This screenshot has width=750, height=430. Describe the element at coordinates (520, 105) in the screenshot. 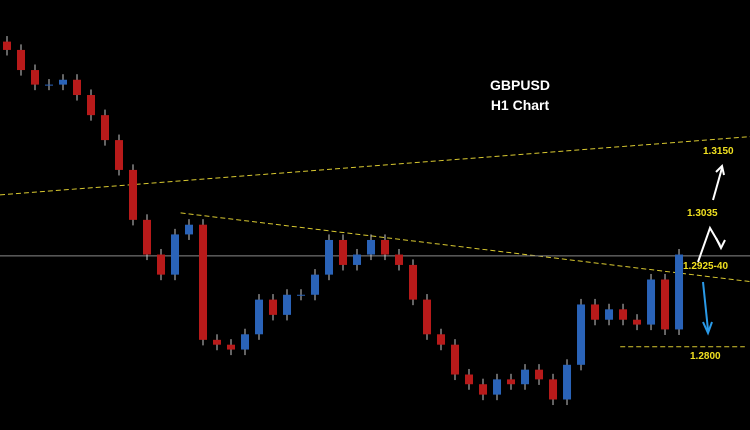

I see `chart-subtitle: H1 Chart` at that location.